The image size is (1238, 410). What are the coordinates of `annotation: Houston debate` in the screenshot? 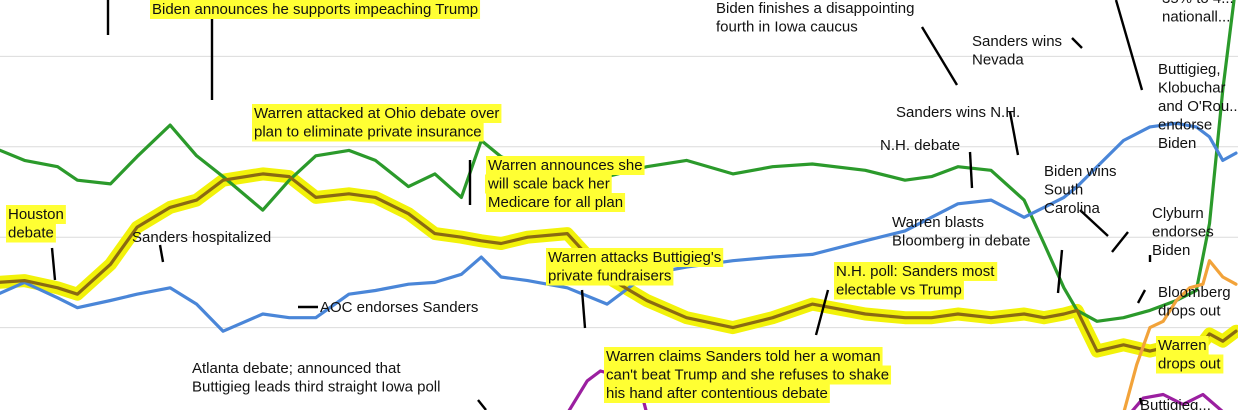 It's located at (36, 224).